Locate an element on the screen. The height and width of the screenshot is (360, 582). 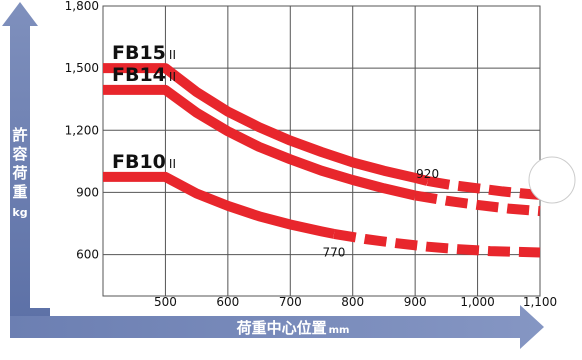
x-axis-label-unit: mm is located at coordinates (339, 330).